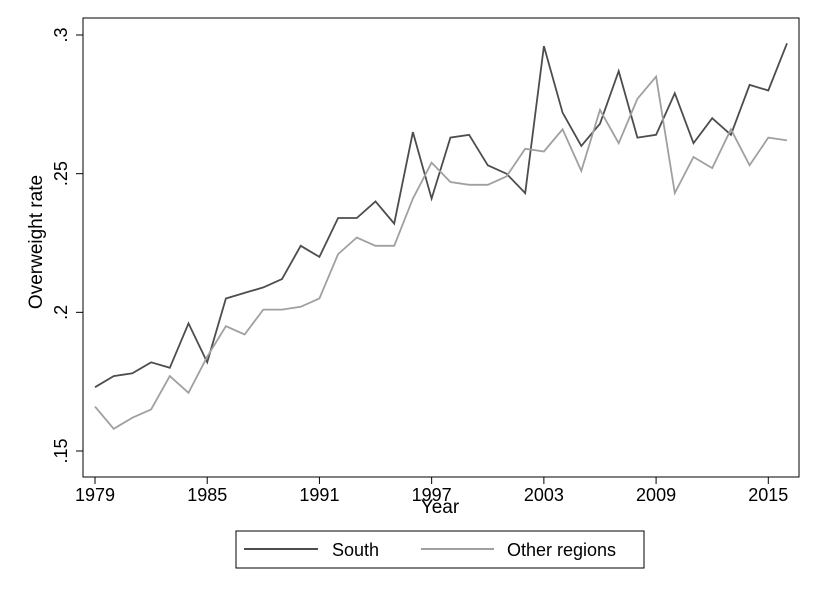 The width and height of the screenshot is (820, 597). I want to click on x-tick-label: 1997, so click(432, 495).